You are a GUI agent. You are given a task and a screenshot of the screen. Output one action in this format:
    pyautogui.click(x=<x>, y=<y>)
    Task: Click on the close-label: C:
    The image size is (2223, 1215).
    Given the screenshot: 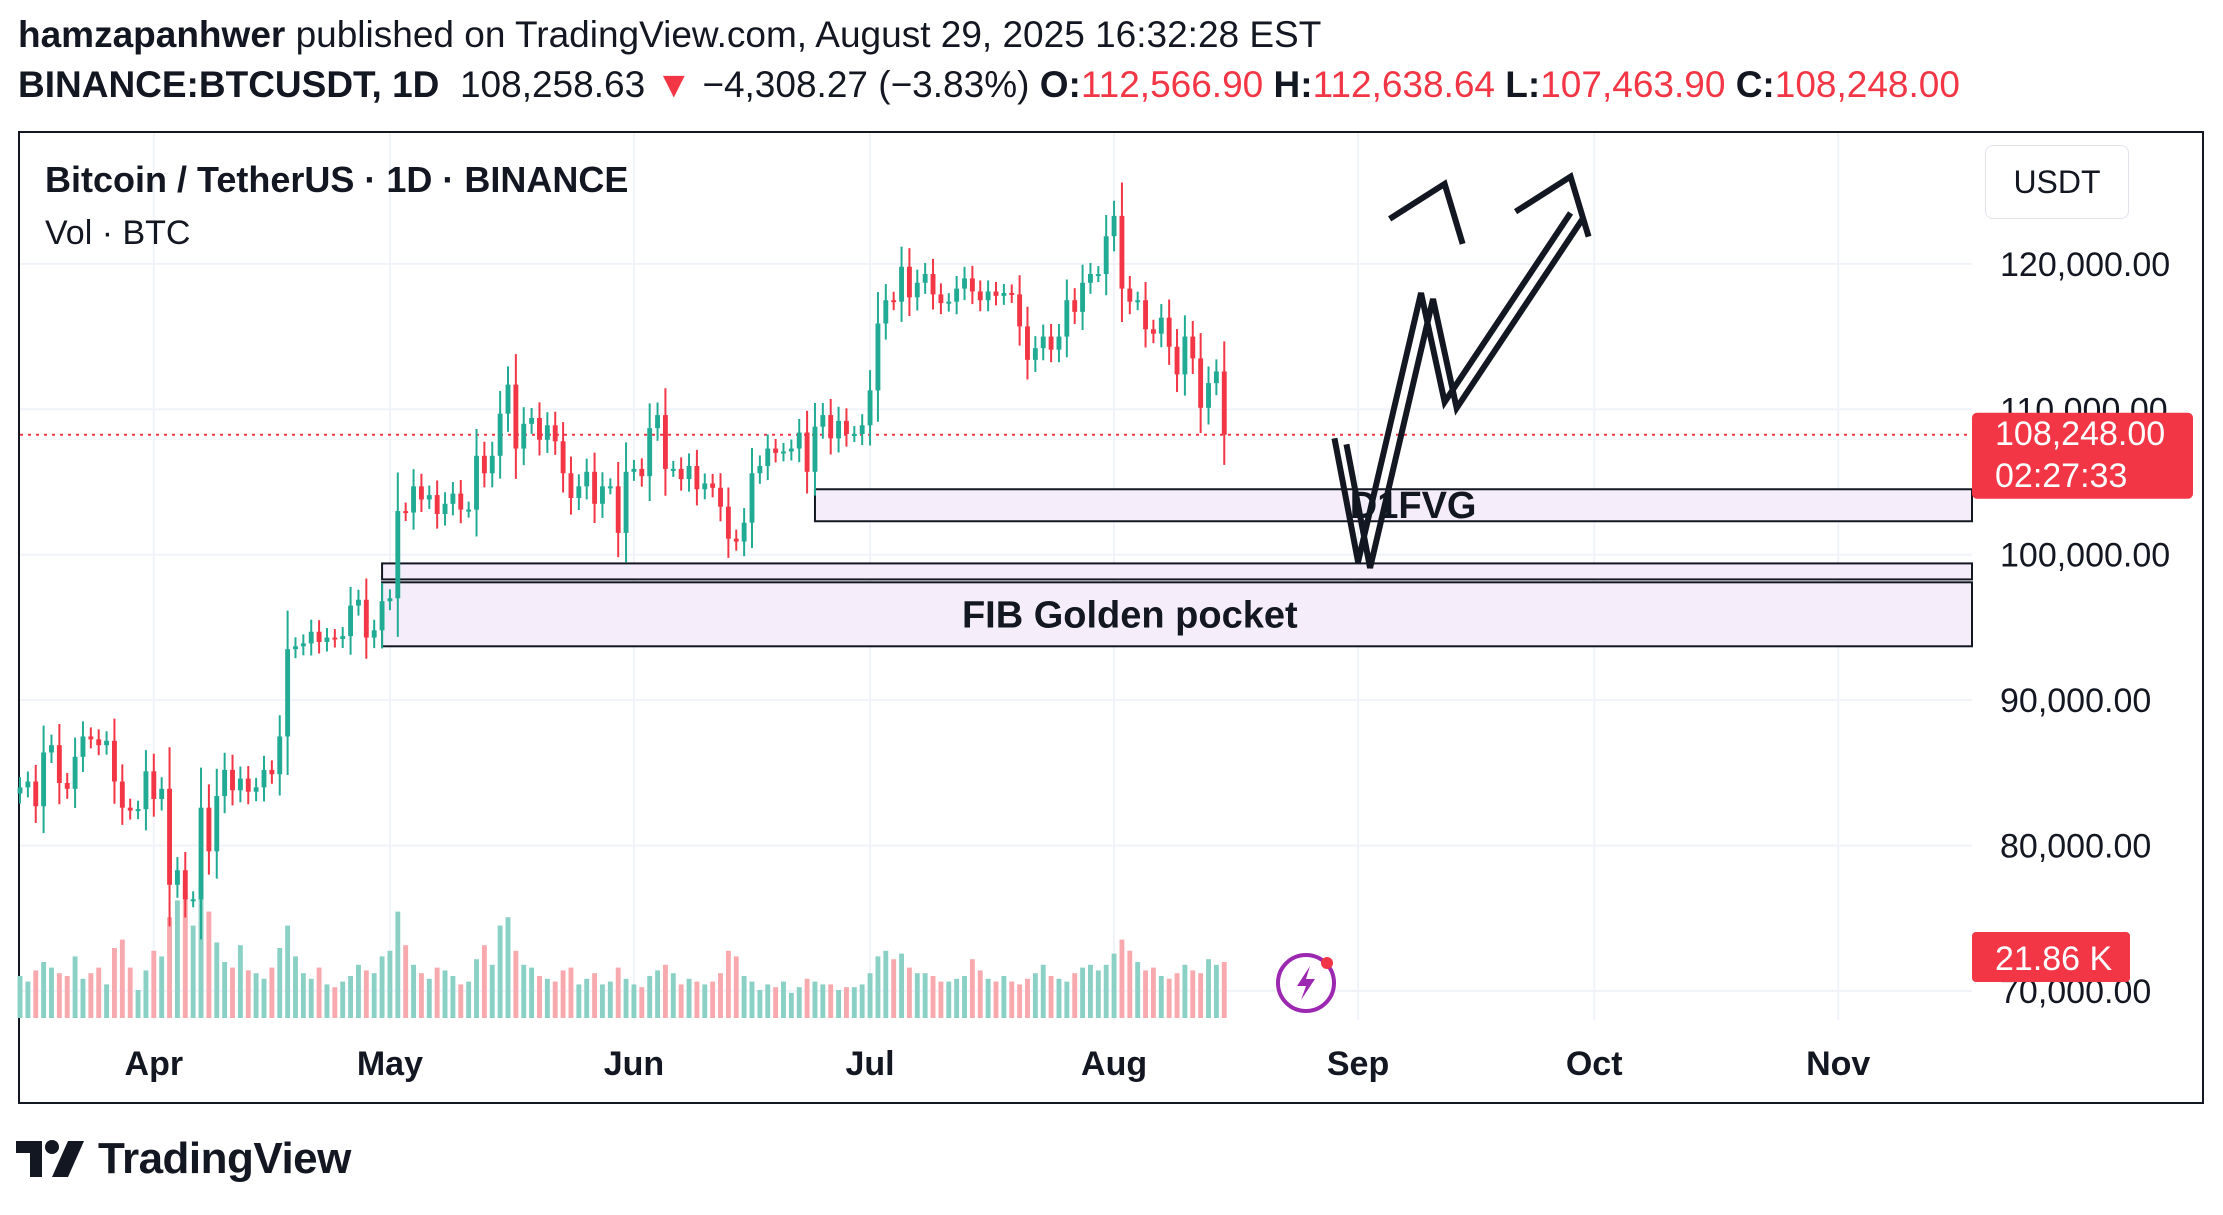 What is the action you would take?
    pyautogui.click(x=1755, y=84)
    